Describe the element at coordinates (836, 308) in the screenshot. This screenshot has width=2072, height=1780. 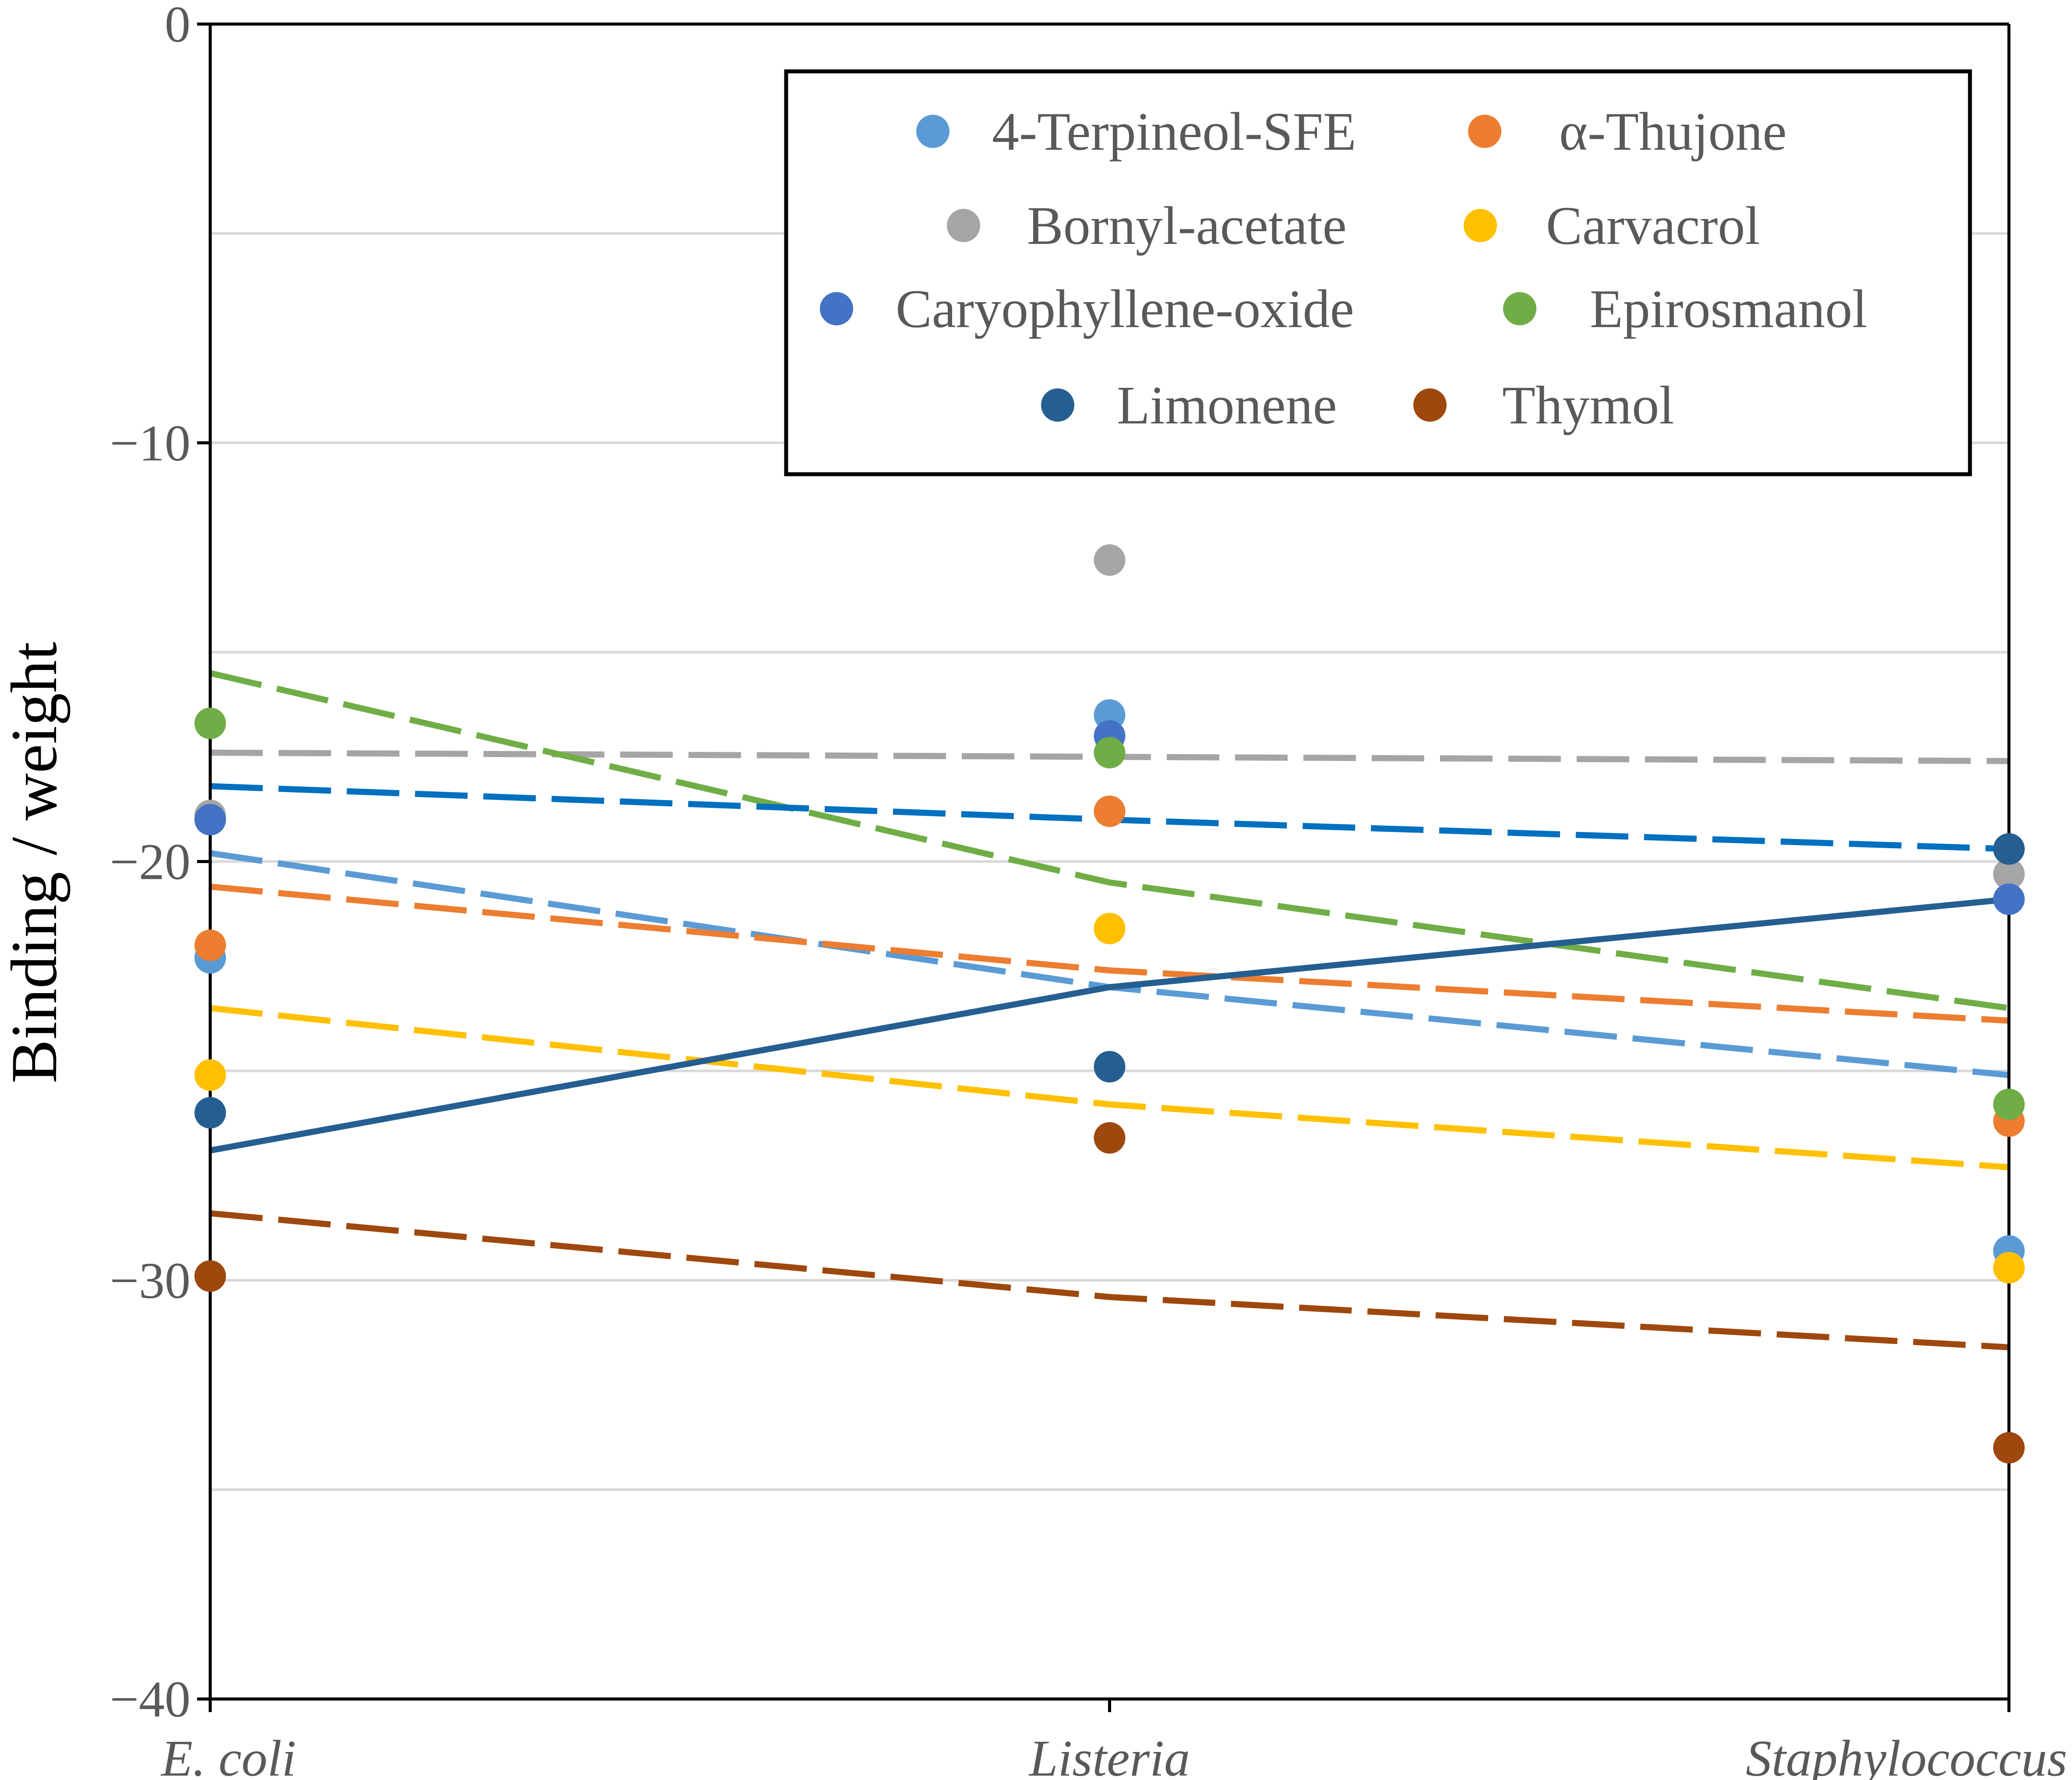
I see `legend-marker-caryophyllene-oxide` at that location.